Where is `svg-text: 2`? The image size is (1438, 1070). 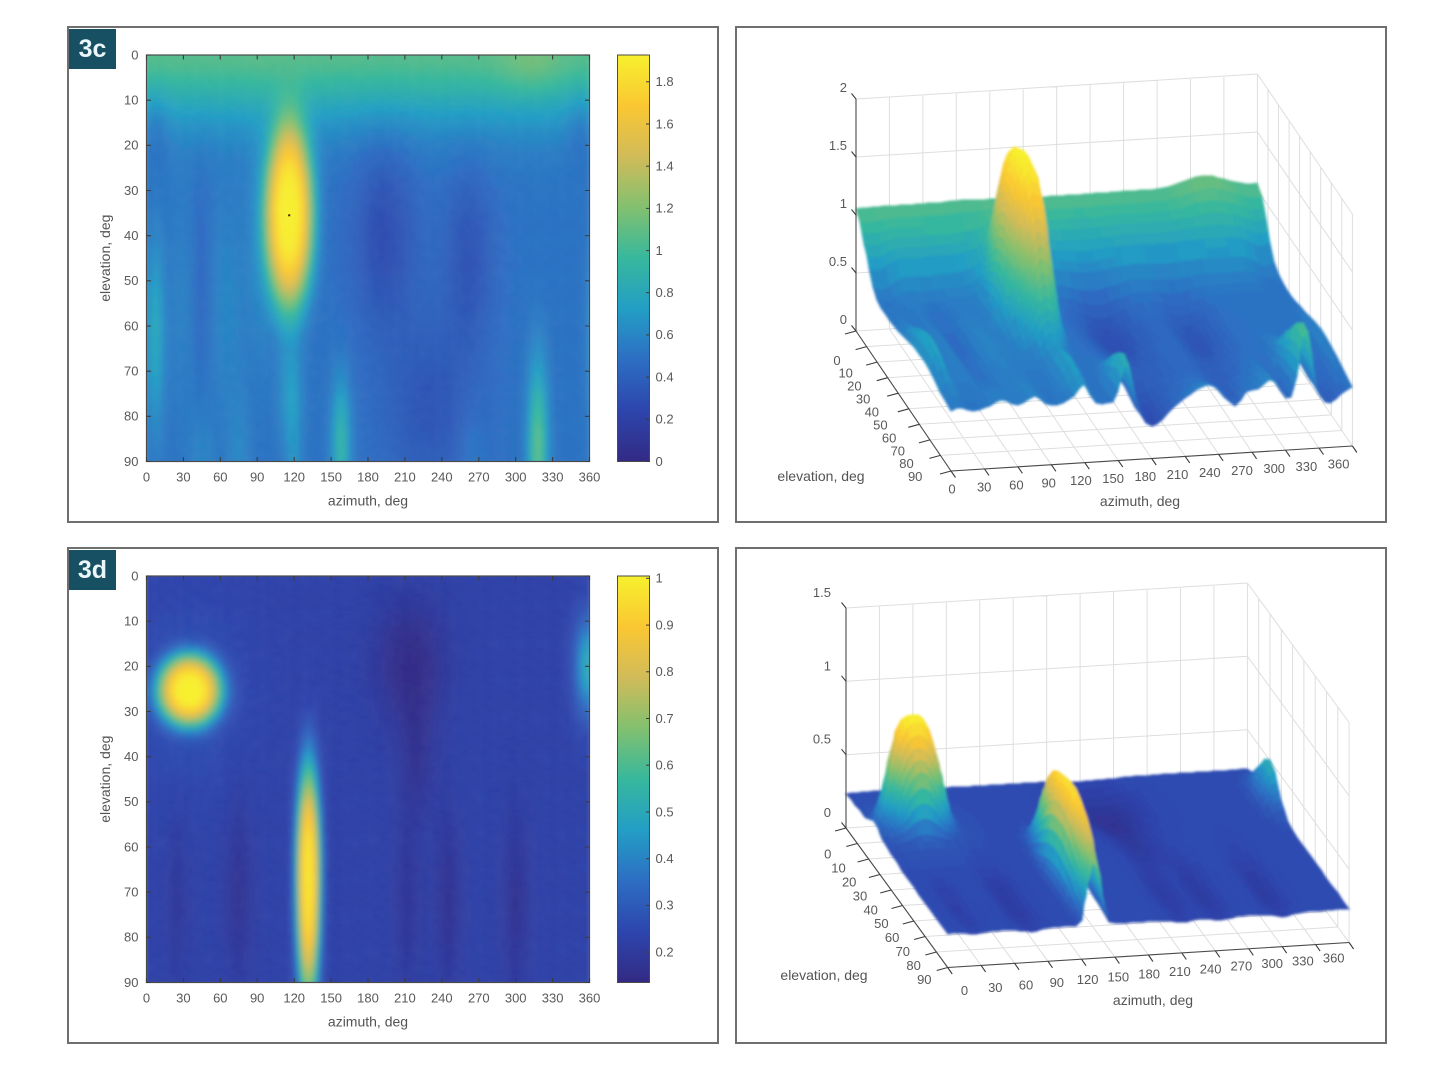 svg-text: 2 is located at coordinates (843, 87).